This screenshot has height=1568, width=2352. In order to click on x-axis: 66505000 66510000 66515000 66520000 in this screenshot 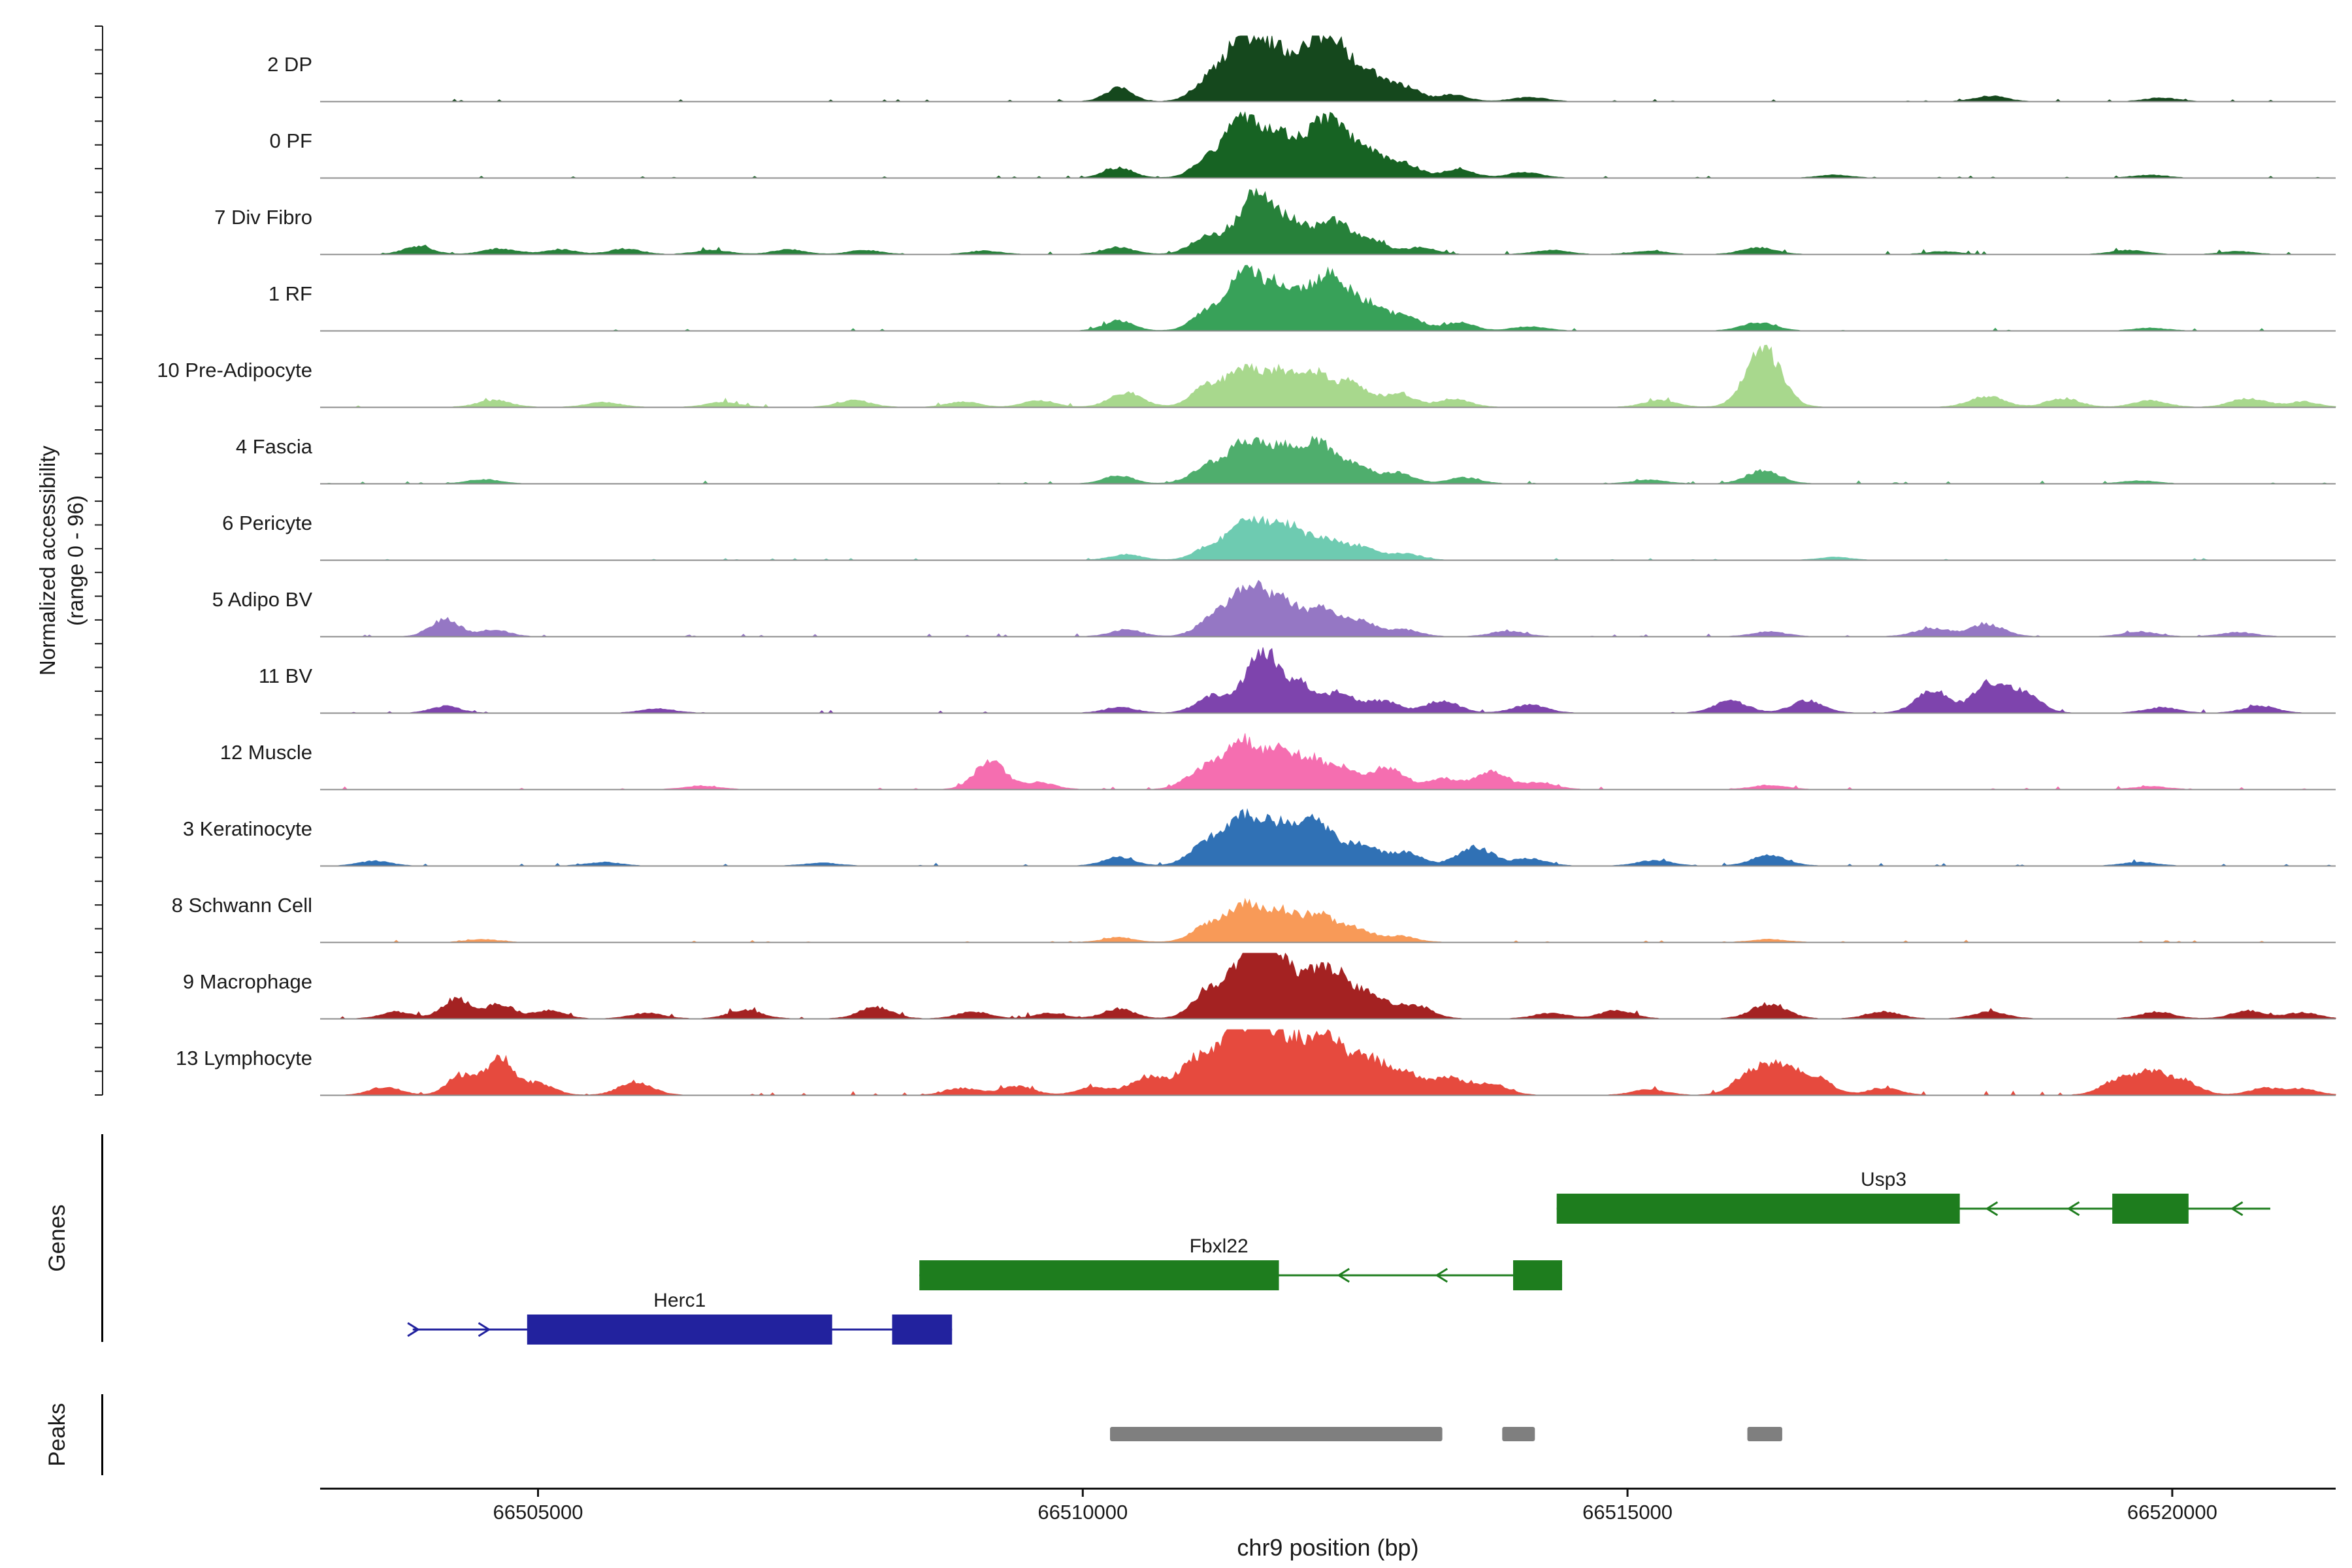, I will do `click(1328, 1506)`.